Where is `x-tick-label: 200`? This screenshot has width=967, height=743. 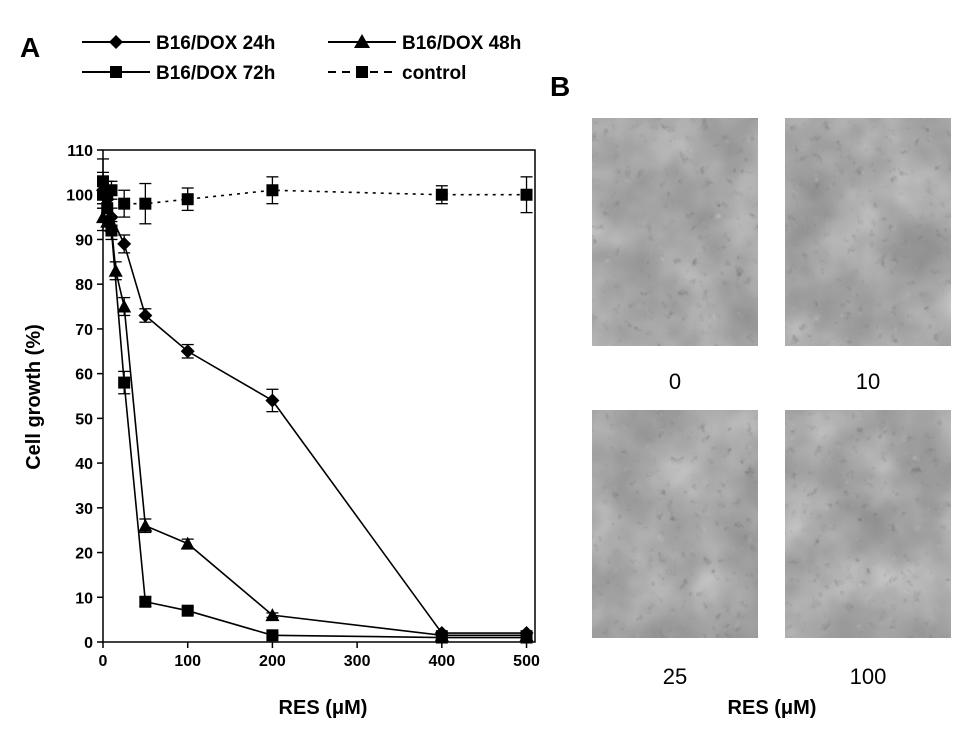
x-tick-label: 200 is located at coordinates (272, 661).